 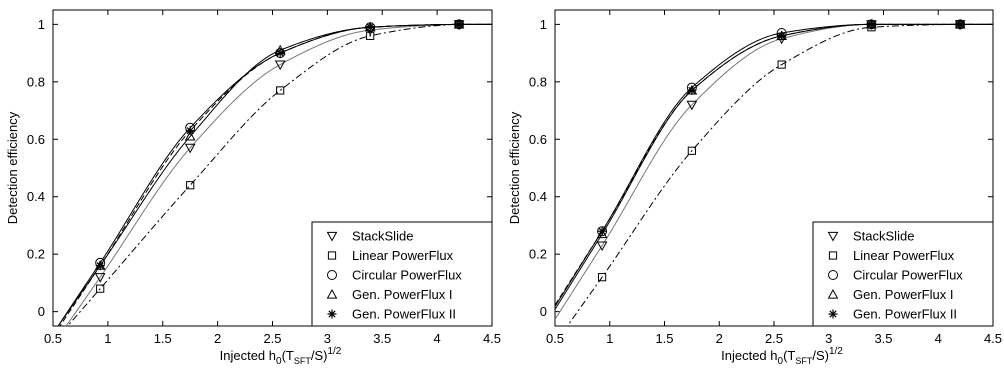 I want to click on y-tick-label: 0.6, so click(x=538, y=139).